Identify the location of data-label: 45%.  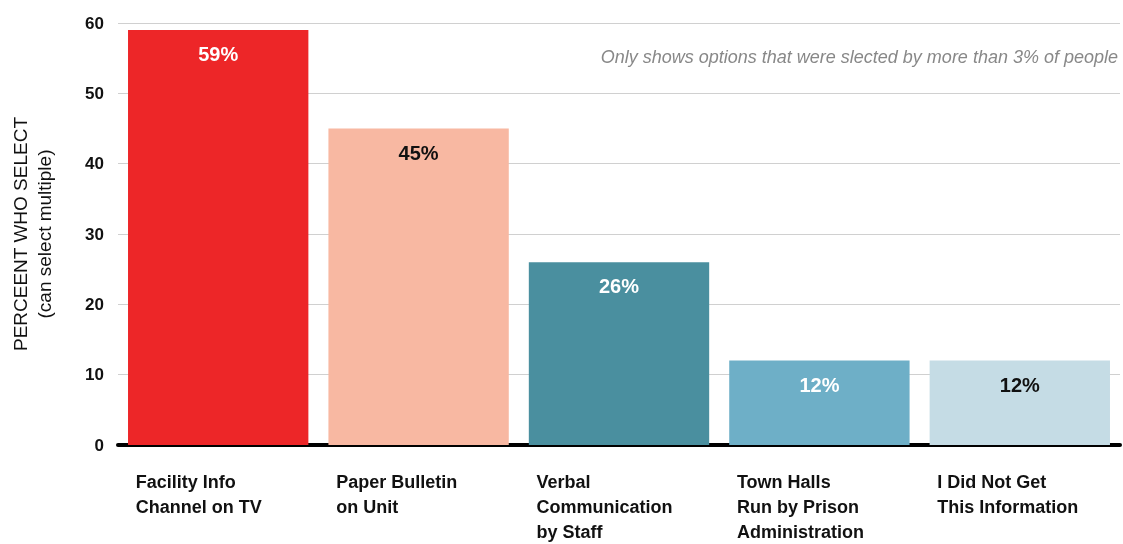
(418, 152).